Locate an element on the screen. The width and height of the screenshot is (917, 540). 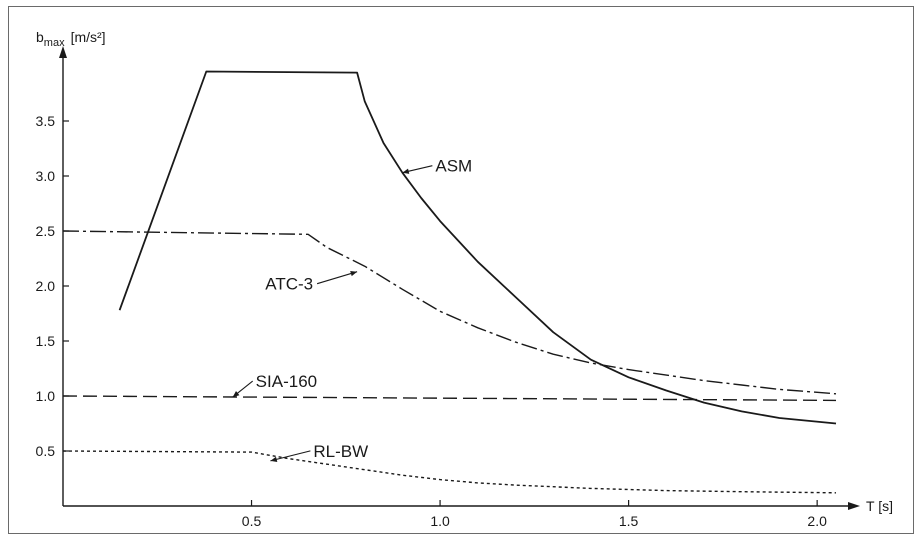
series-label-rl-bw: RL-BW is located at coordinates (340, 451).